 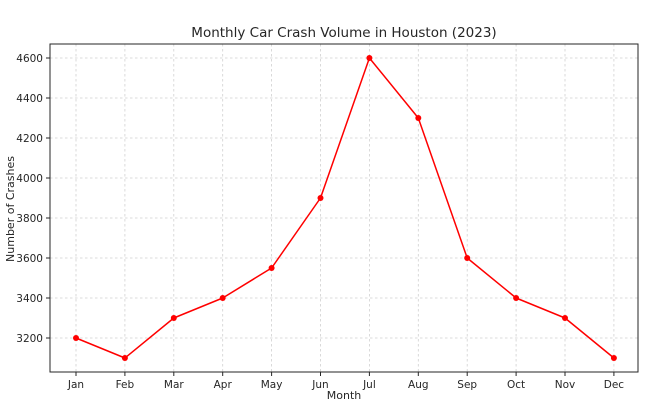 What do you see at coordinates (344, 395) in the screenshot?
I see `x-axis-label: Month` at bounding box center [344, 395].